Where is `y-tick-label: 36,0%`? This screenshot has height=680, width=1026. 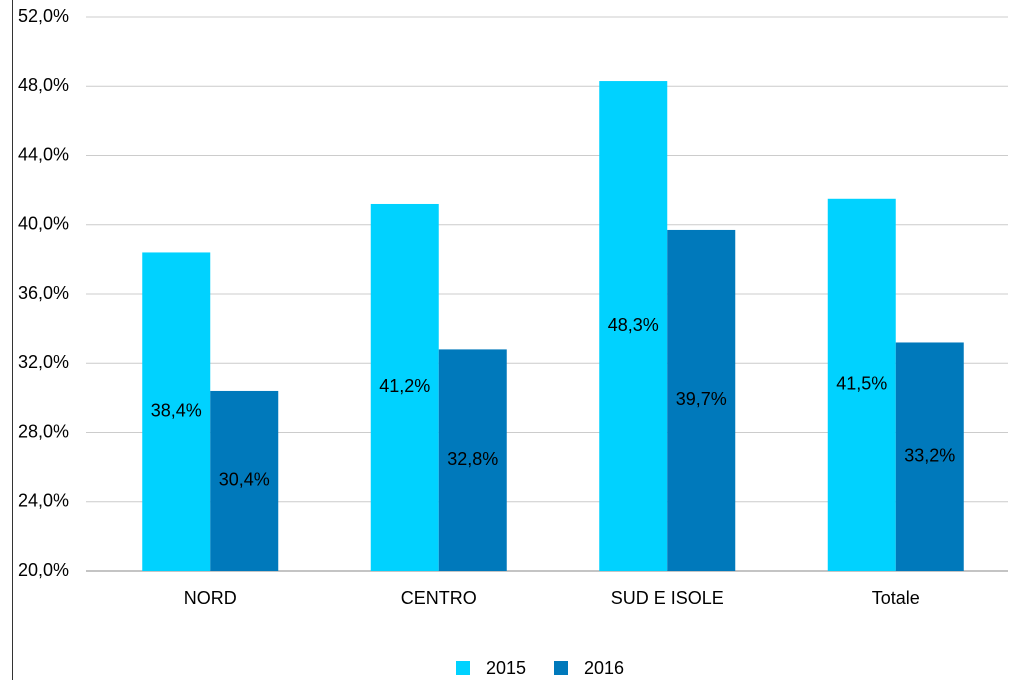 y-tick-label: 36,0% is located at coordinates (43, 293).